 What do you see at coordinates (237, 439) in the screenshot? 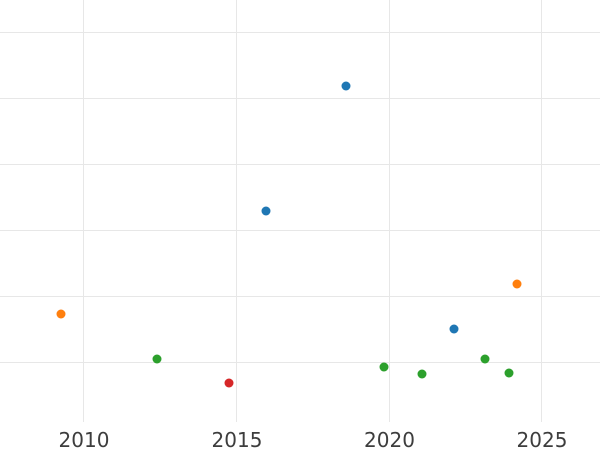
I see `x-tick-label: 2015` at bounding box center [237, 439].